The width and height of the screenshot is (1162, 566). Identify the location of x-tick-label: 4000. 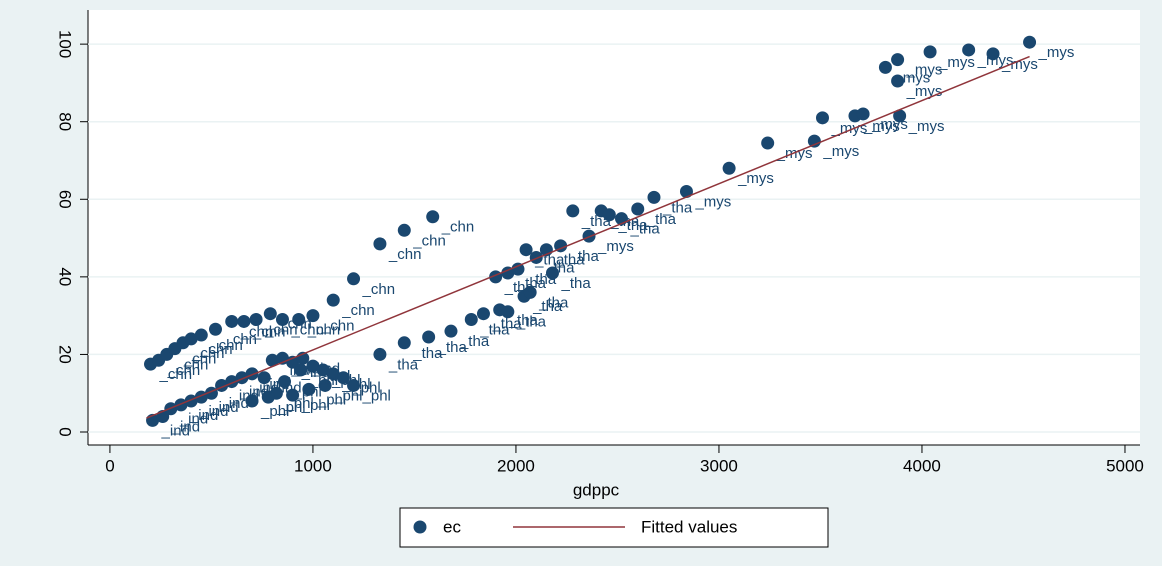
(922, 465).